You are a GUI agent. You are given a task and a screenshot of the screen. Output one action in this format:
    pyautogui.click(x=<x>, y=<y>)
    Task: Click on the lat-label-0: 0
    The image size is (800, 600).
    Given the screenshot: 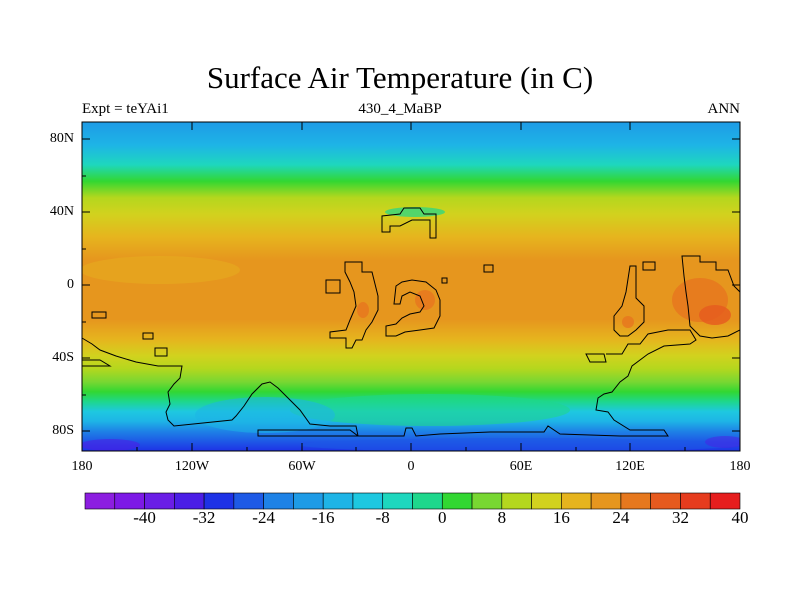 What is the action you would take?
    pyautogui.click(x=70, y=284)
    